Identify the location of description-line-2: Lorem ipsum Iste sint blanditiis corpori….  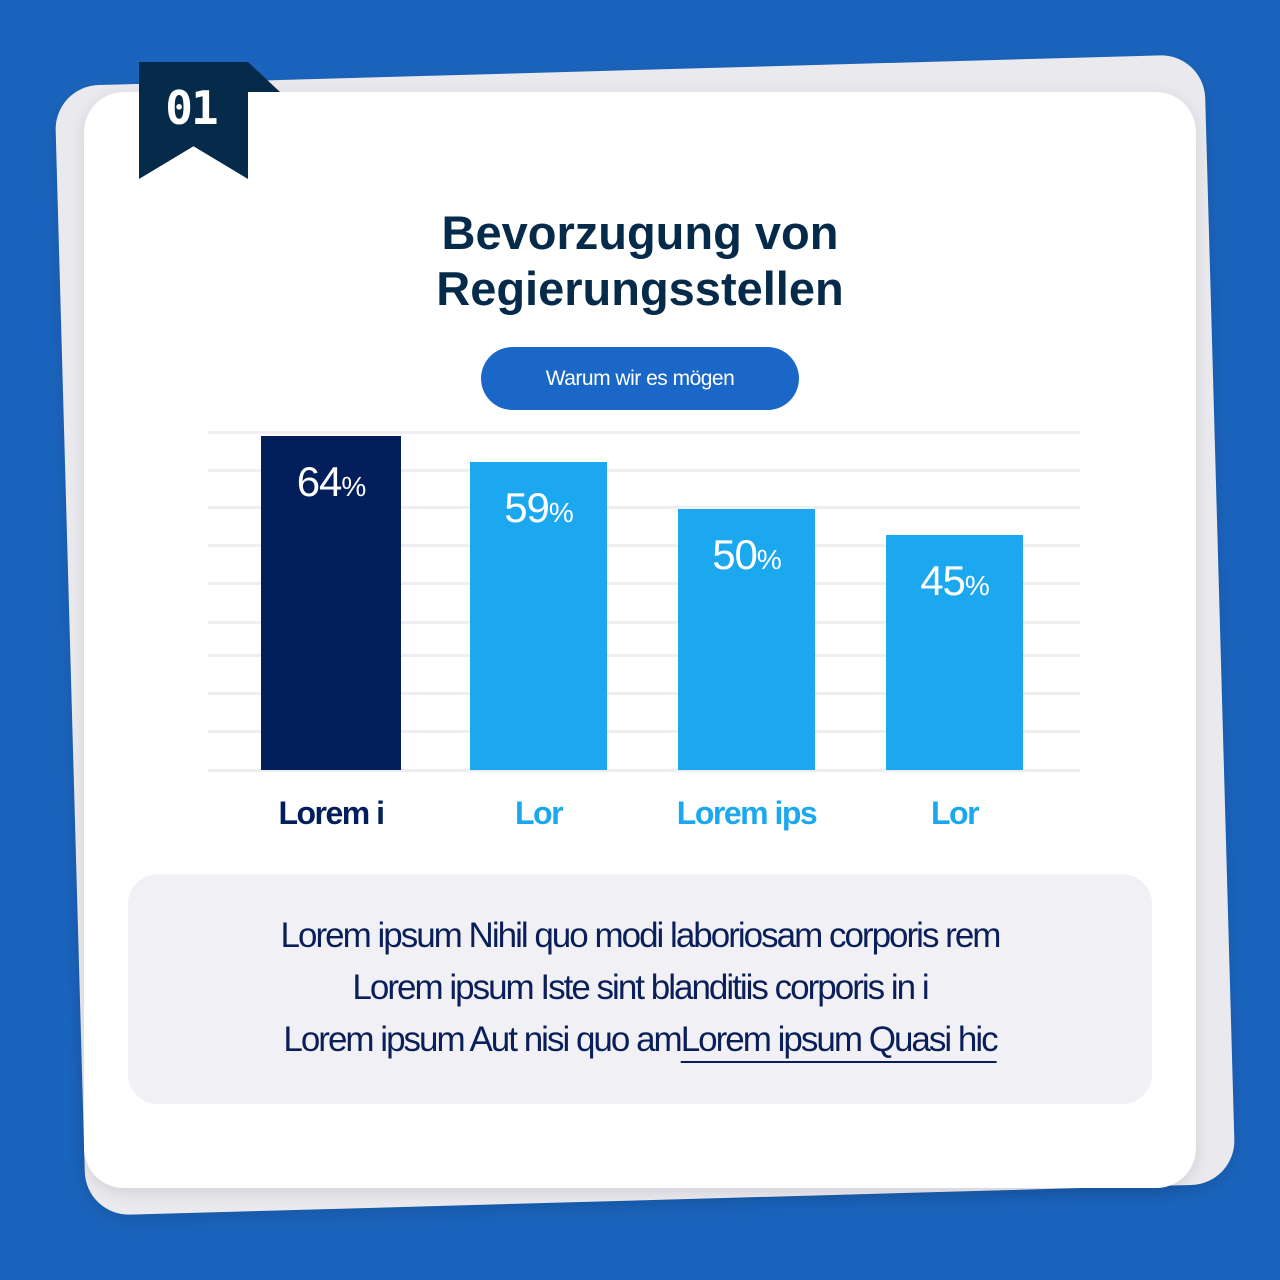
(640, 987).